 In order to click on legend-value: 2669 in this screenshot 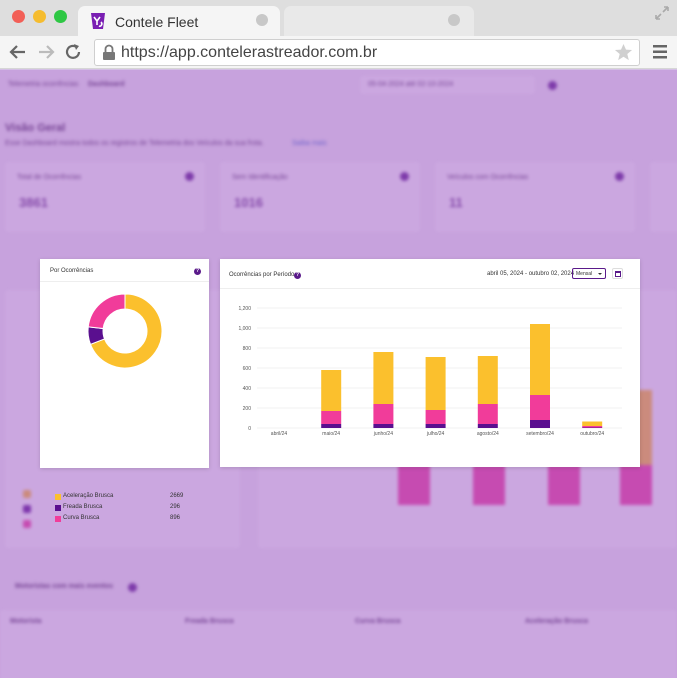, I will do `click(177, 496)`.